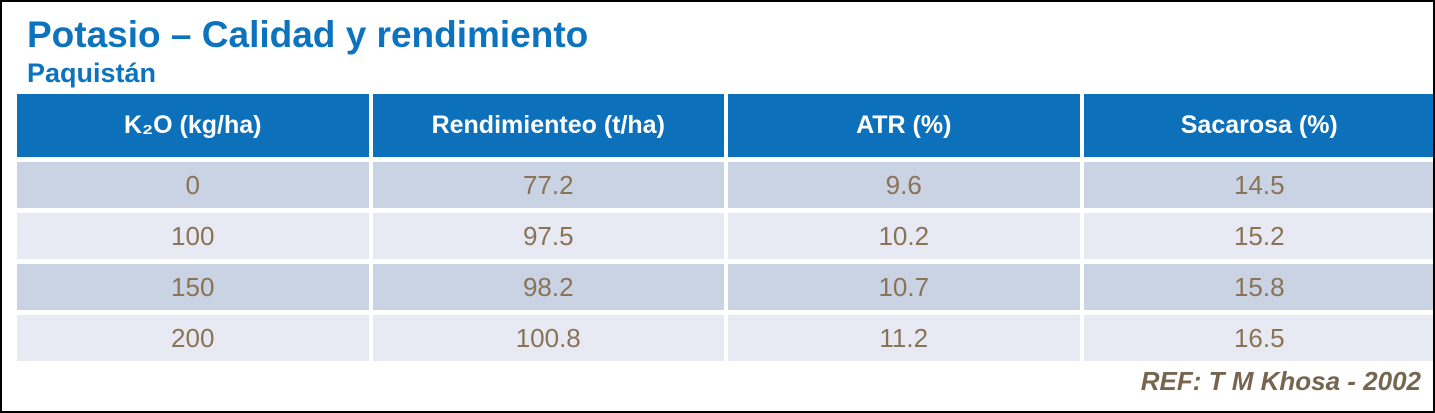  Describe the element at coordinates (904, 185) in the screenshot. I see `table-cell: 9.6` at that location.